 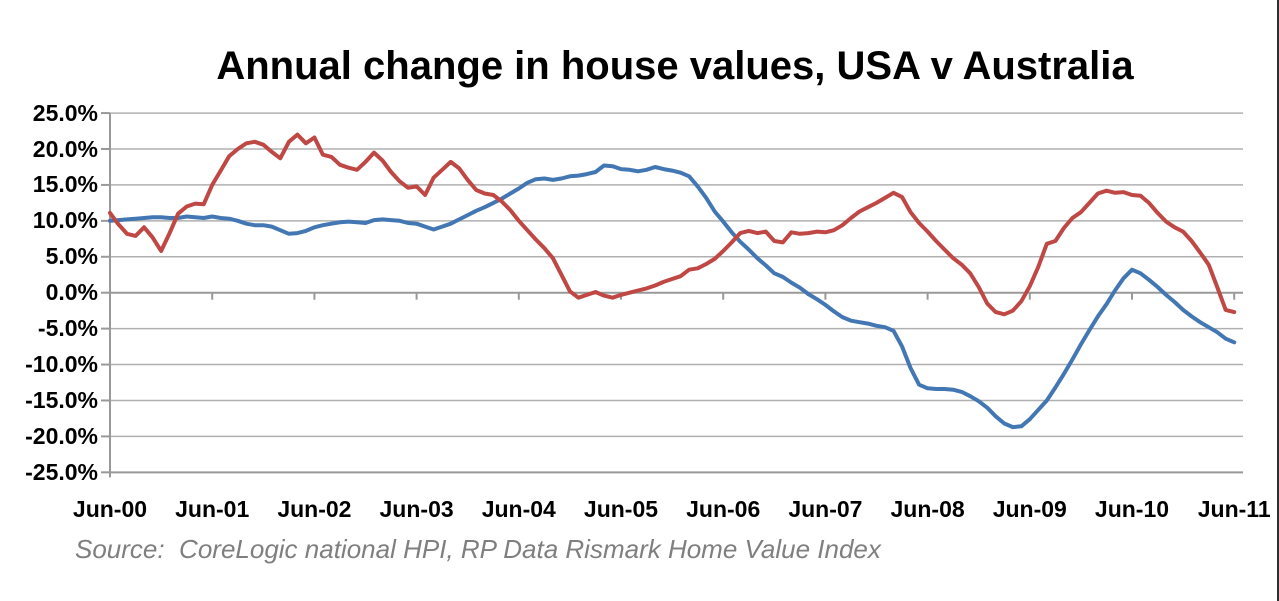 I want to click on y-axis-label: 0.0%, so click(x=71, y=292).